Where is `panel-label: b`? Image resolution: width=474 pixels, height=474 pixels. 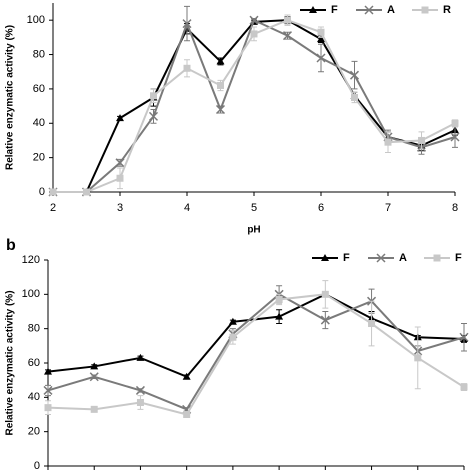
panel-label: b is located at coordinates (11, 245).